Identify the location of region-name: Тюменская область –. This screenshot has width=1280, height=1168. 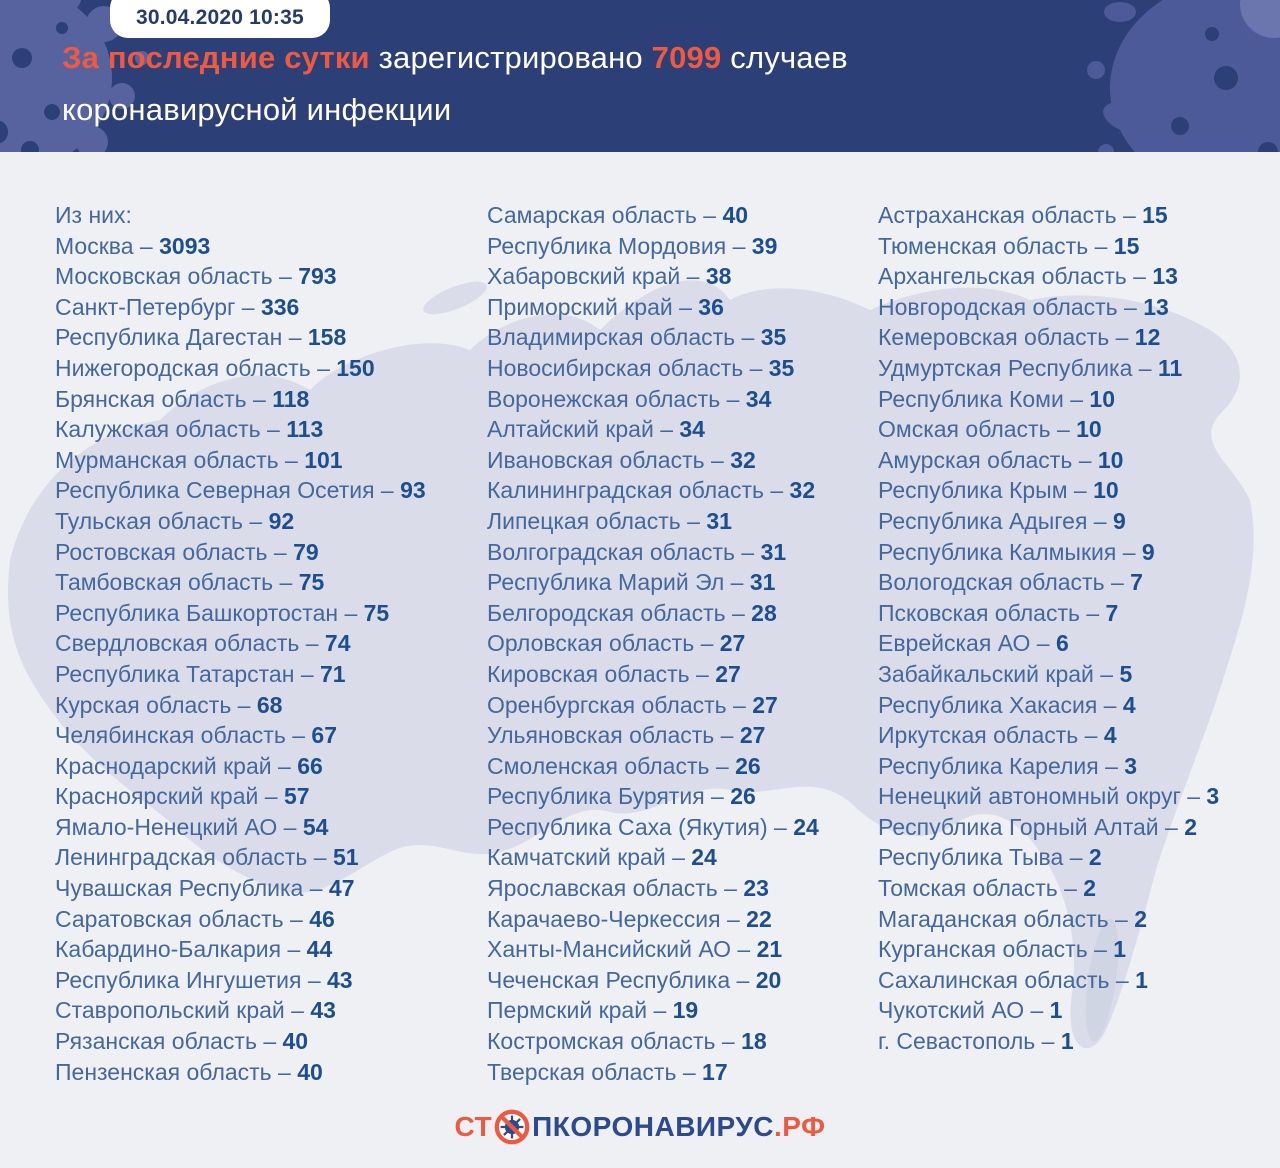
(996, 245).